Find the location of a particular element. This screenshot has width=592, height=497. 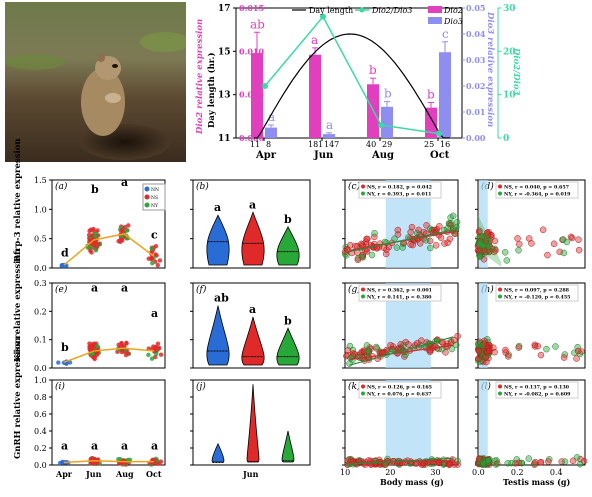

count-dio2: 11 is located at coordinates (255, 144).